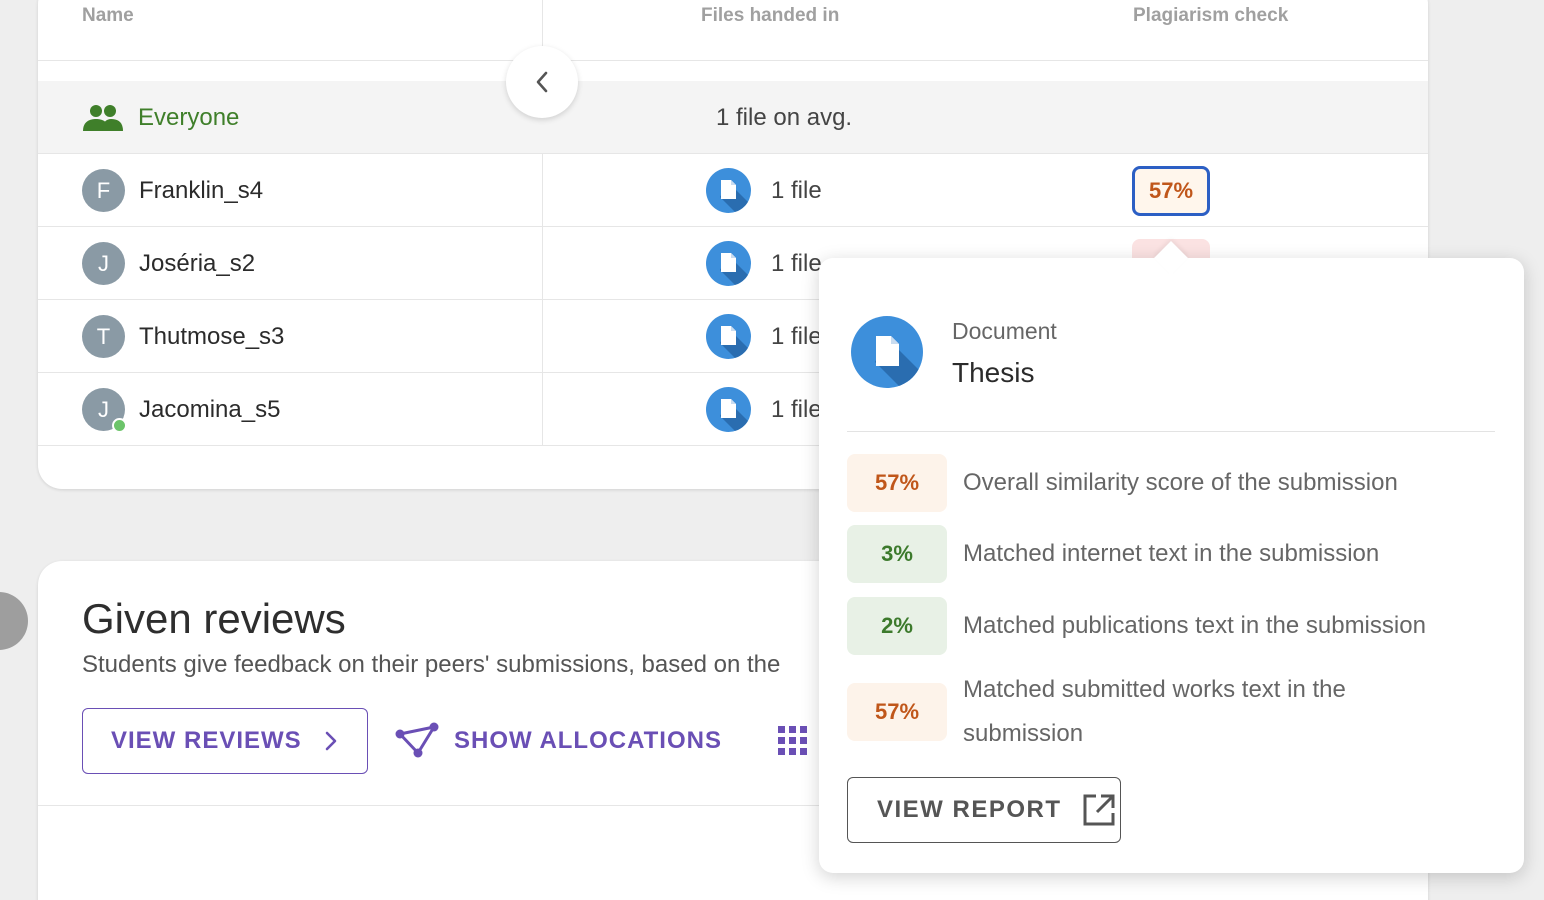 Image resolution: width=1544 pixels, height=900 pixels. I want to click on external-link-icon, so click(1099, 810).